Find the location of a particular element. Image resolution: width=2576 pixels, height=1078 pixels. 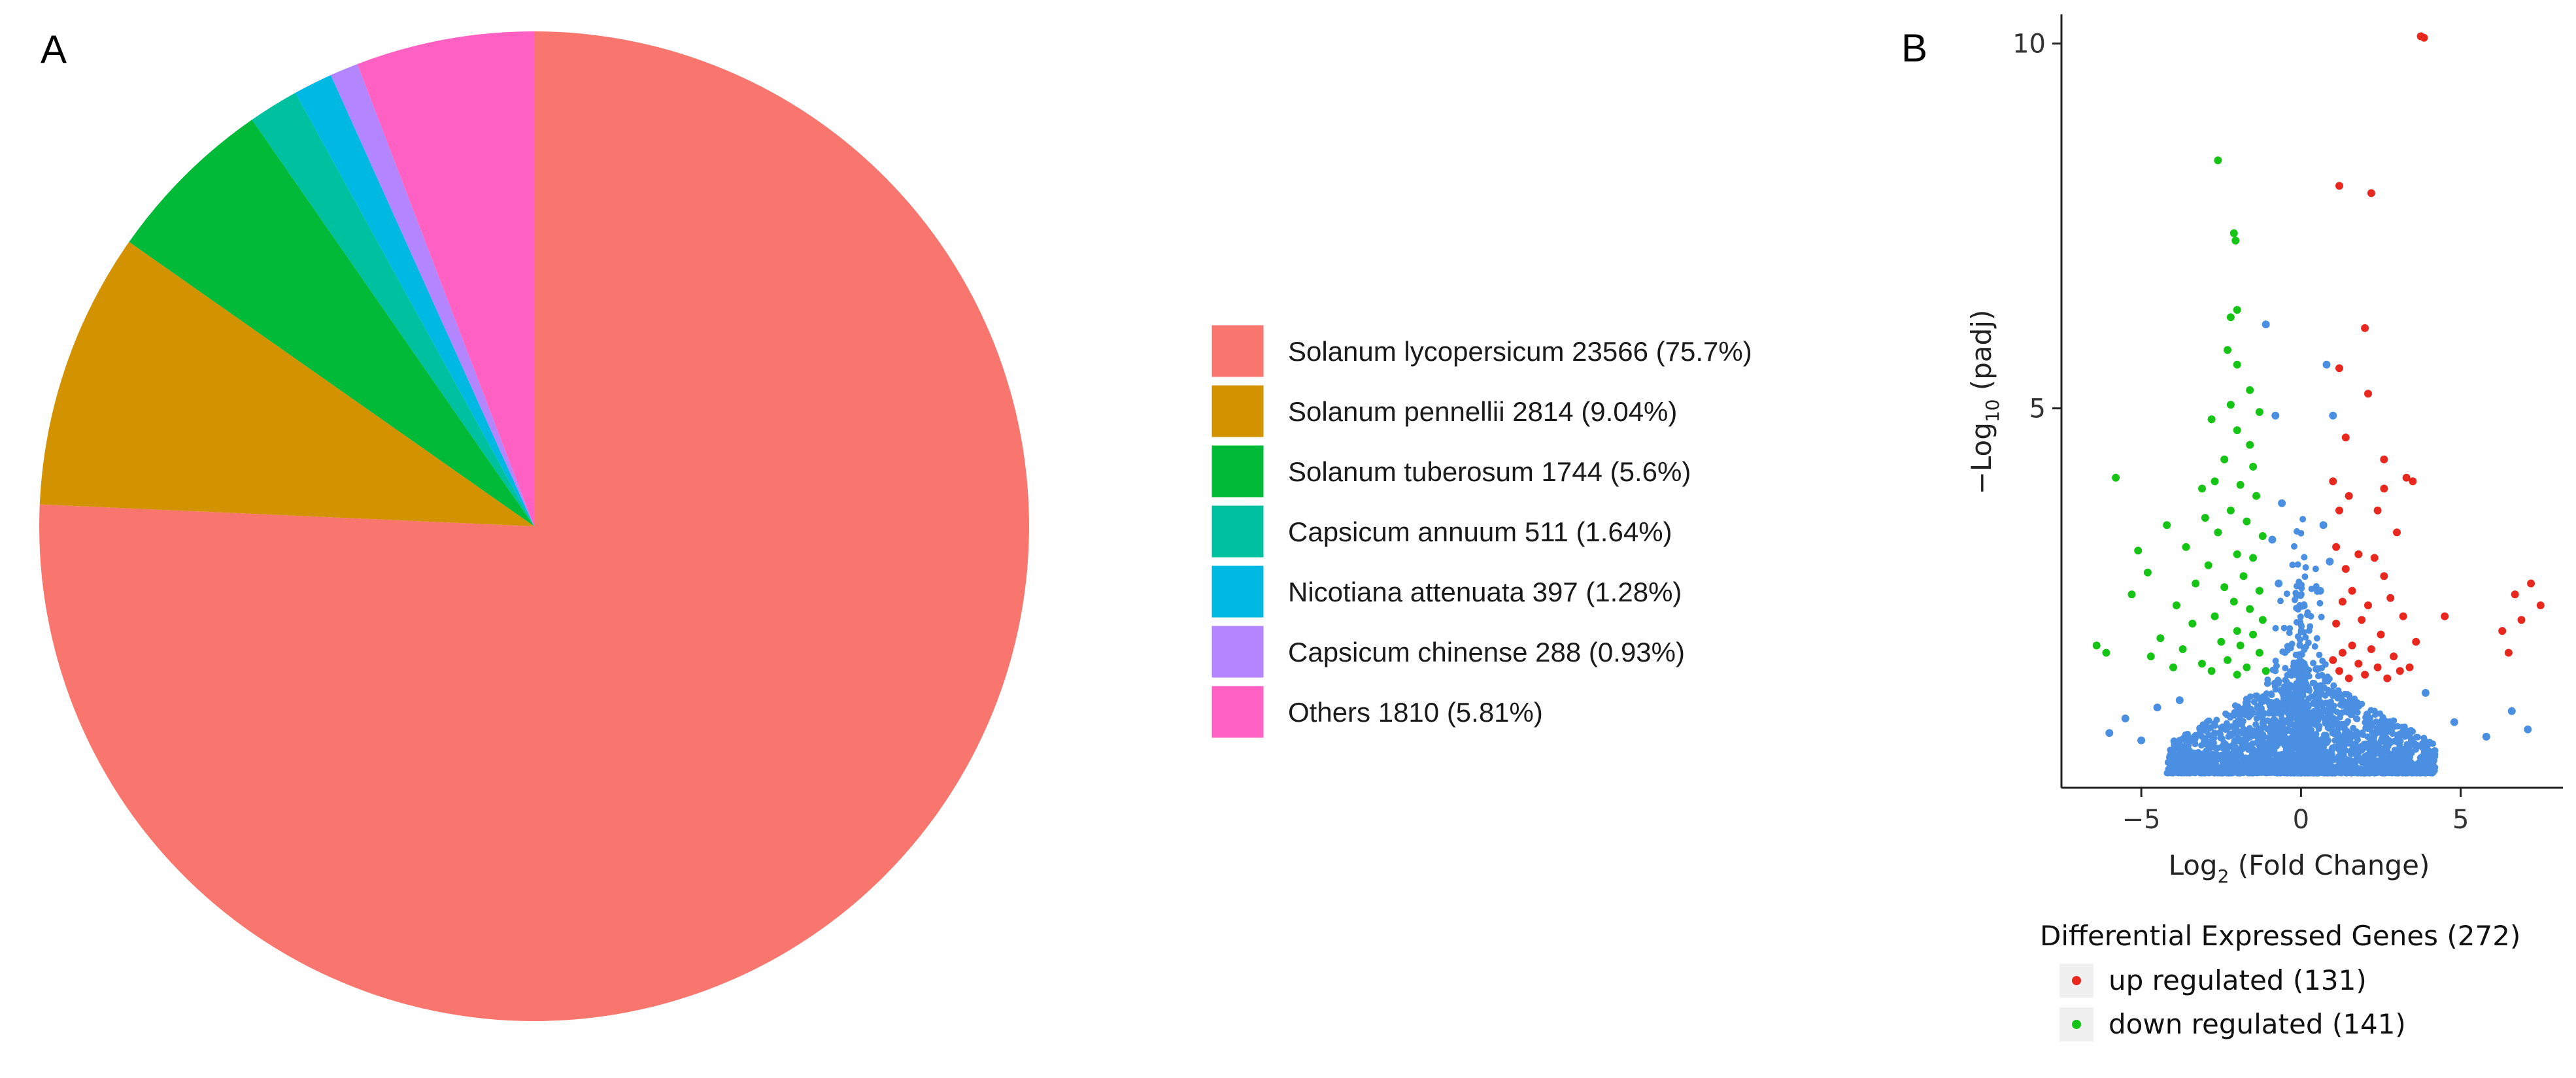

pie-slice-solanum-tuberosum is located at coordinates (331, 324).